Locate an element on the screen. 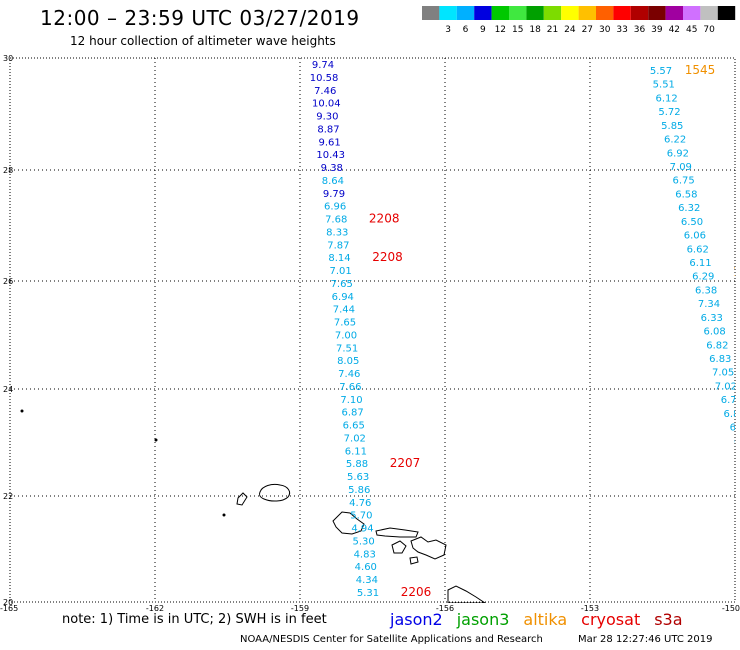  wave-height-value: 4.34 is located at coordinates (367, 580).